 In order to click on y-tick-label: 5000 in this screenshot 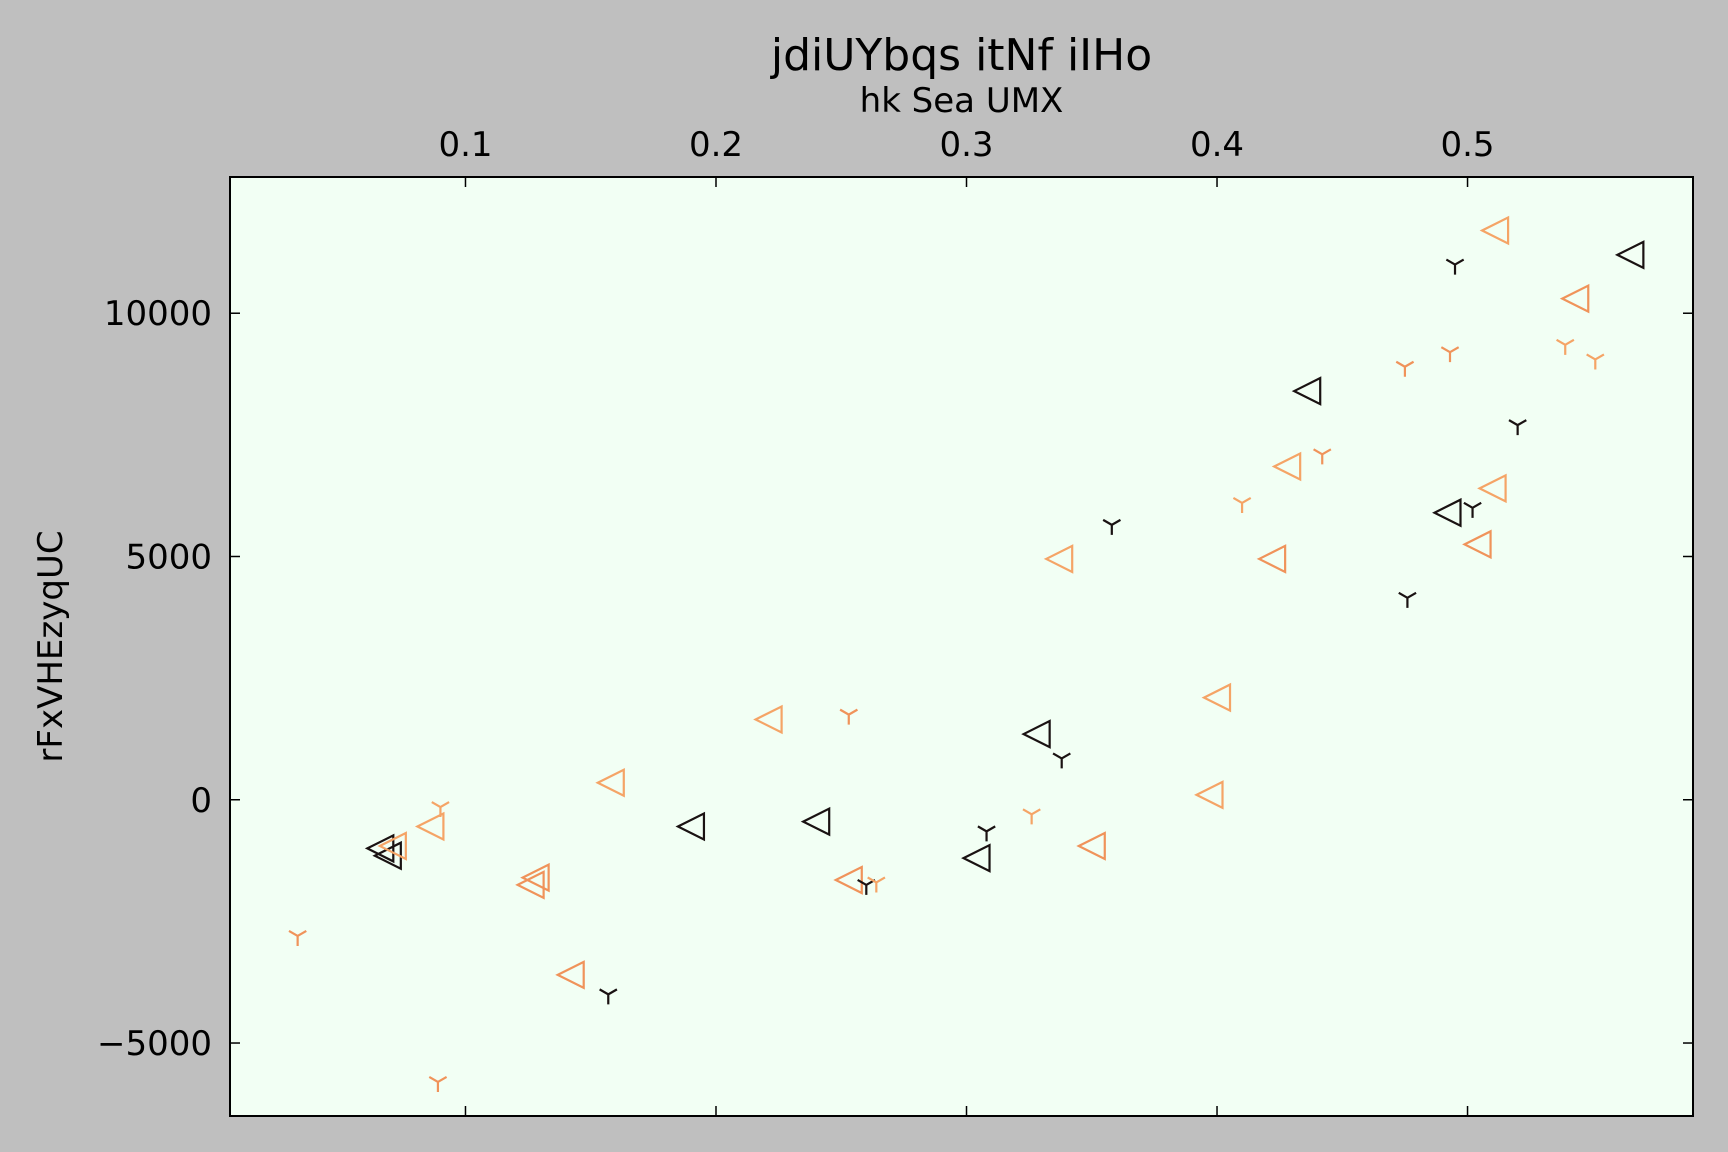, I will do `click(168, 557)`.